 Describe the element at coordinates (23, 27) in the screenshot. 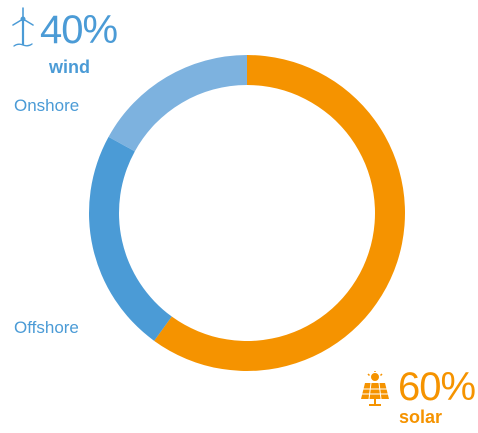

I see `wind-turbine-icon` at that location.